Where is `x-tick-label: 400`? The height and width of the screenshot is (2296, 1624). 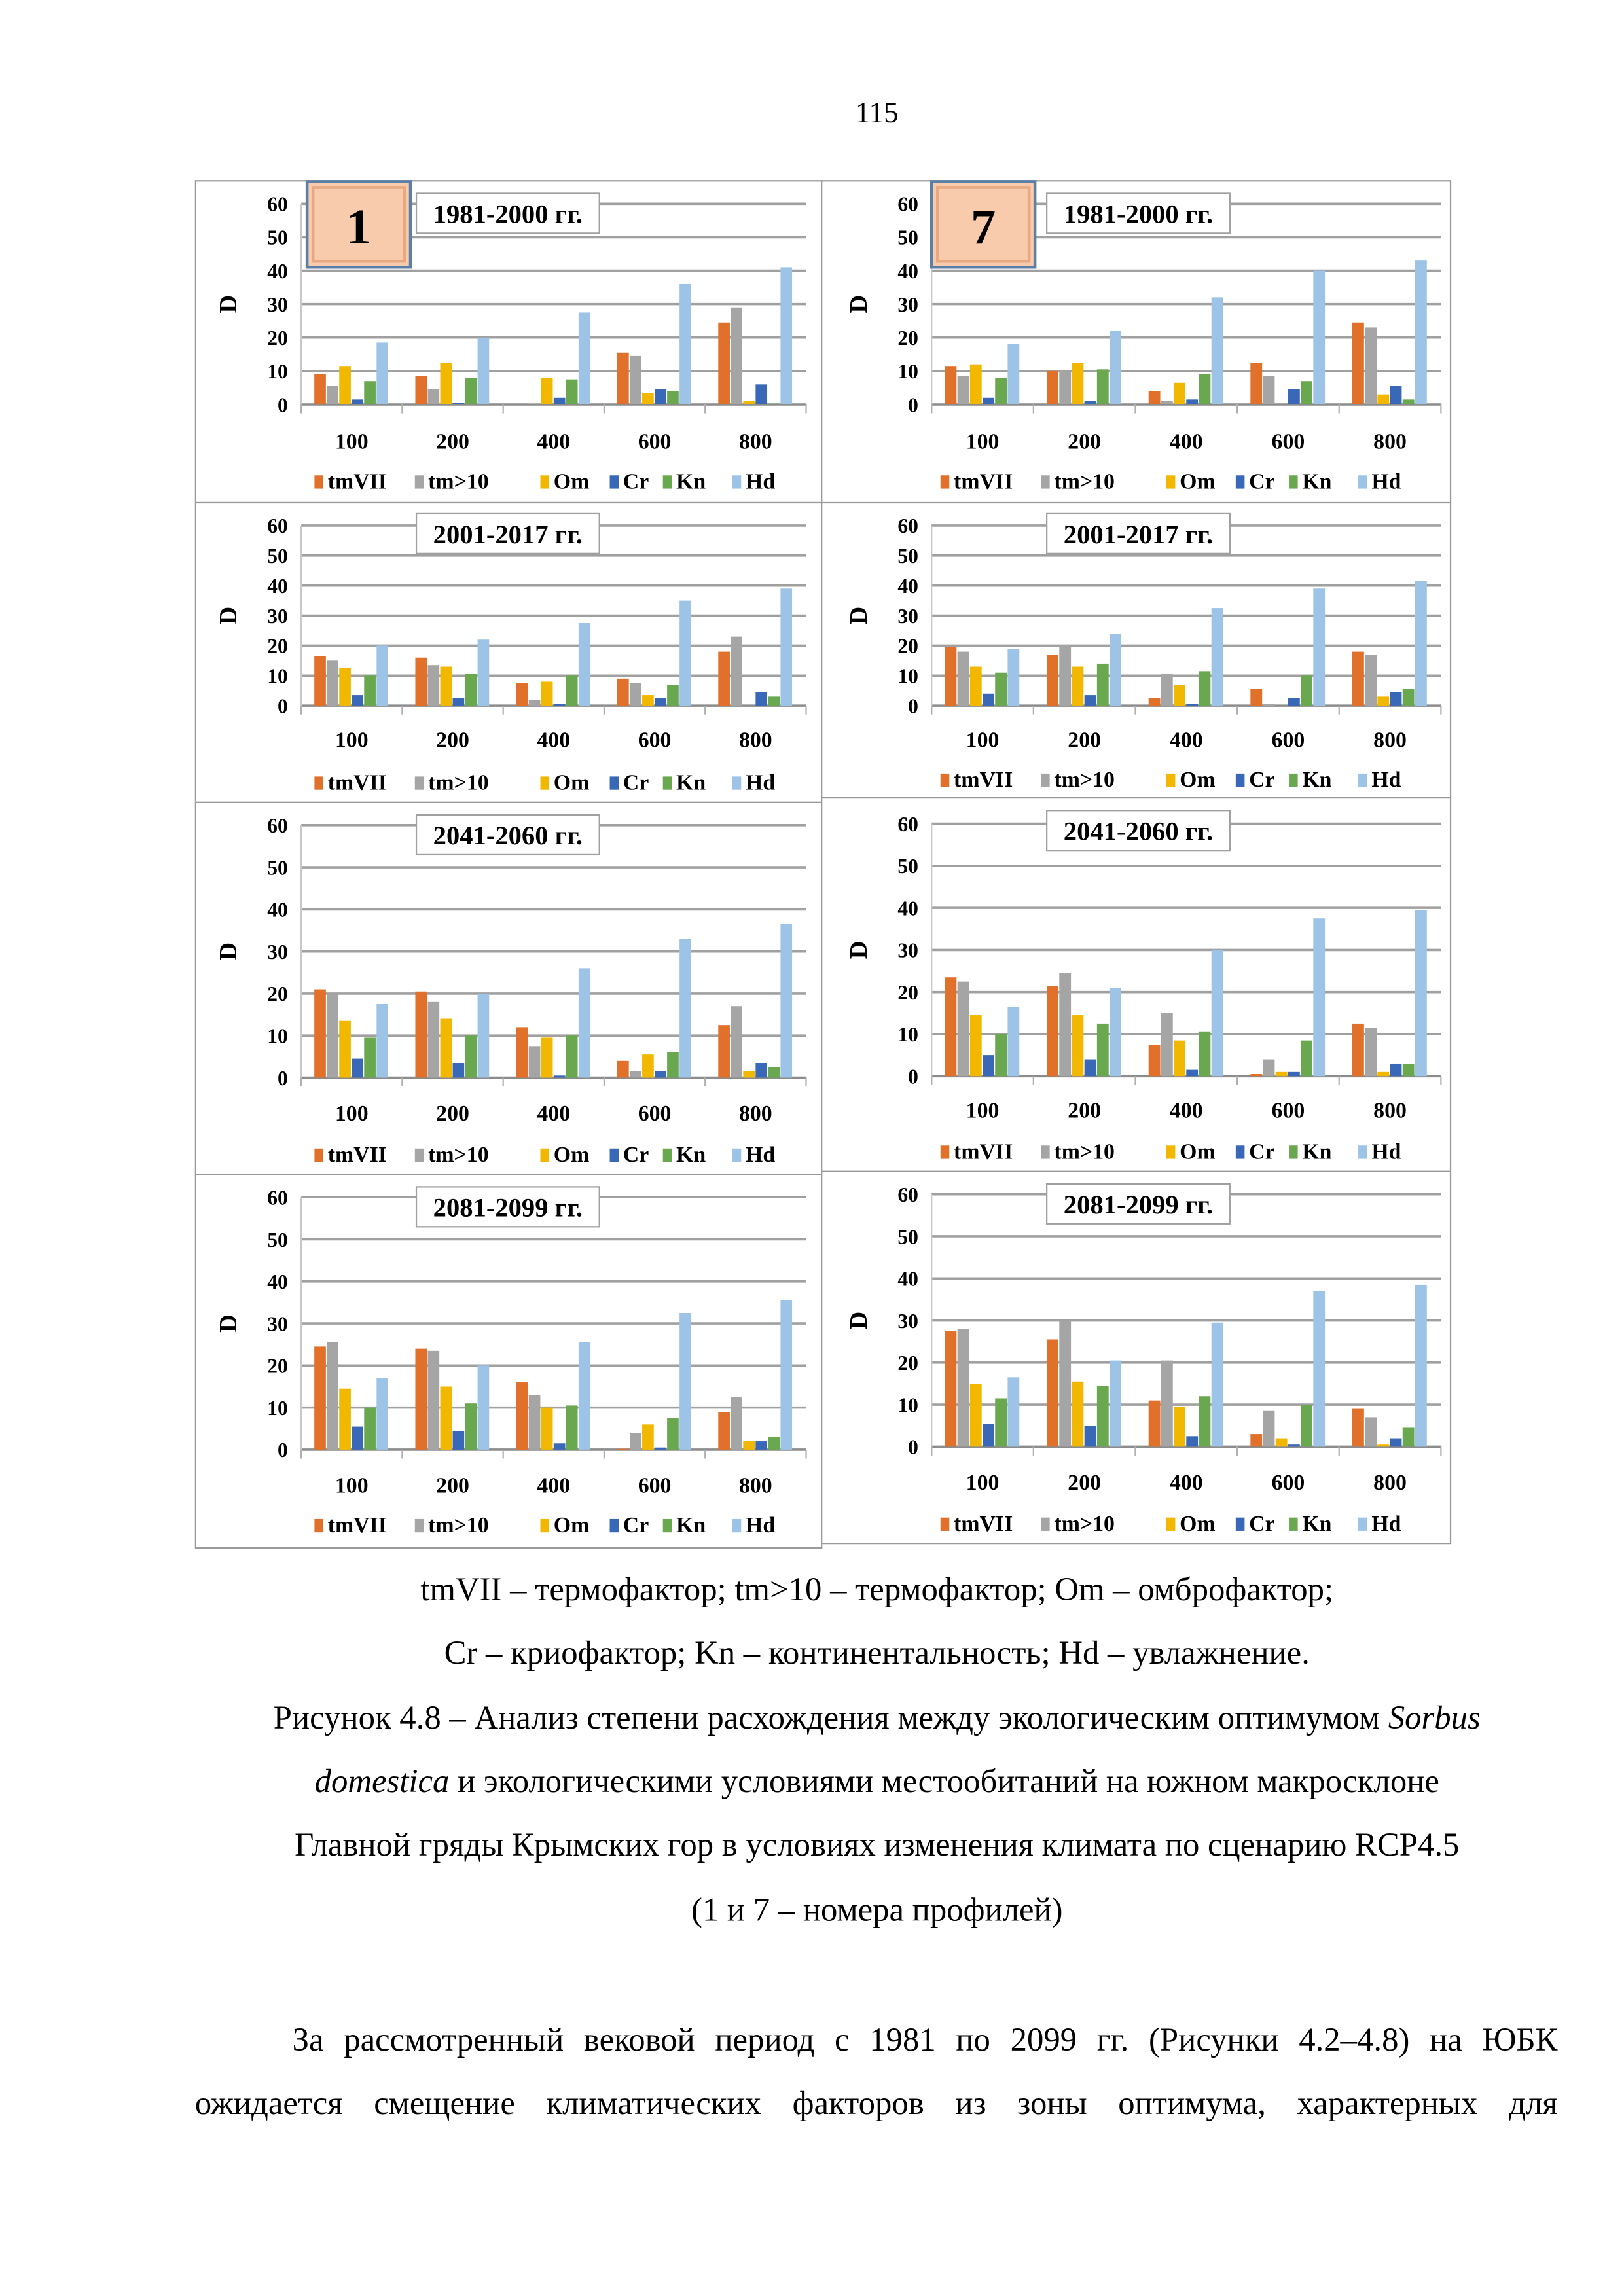 x-tick-label: 400 is located at coordinates (553, 442).